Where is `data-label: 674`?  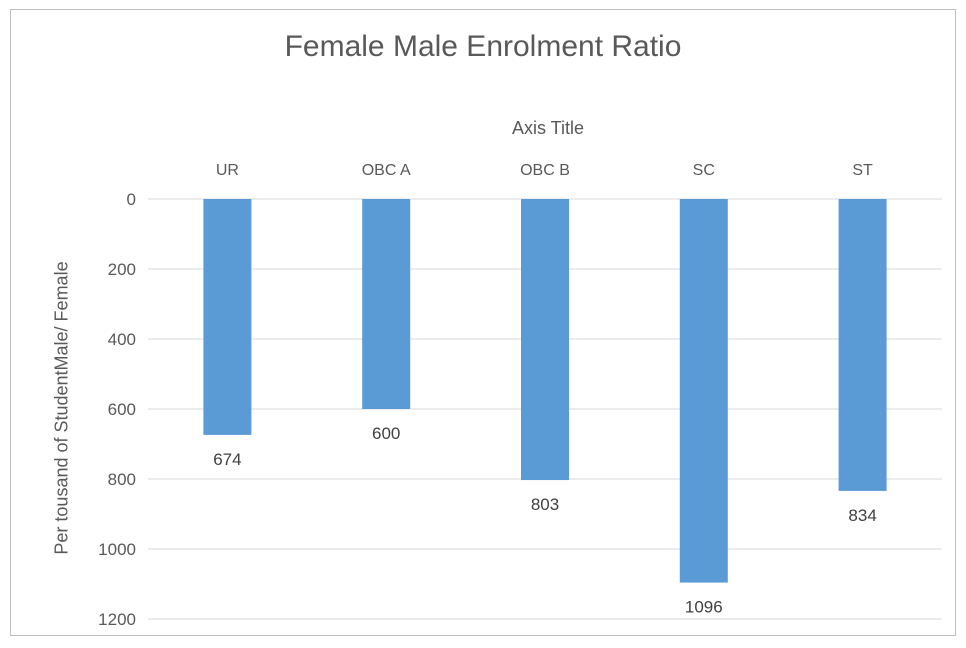 data-label: 674 is located at coordinates (227, 459).